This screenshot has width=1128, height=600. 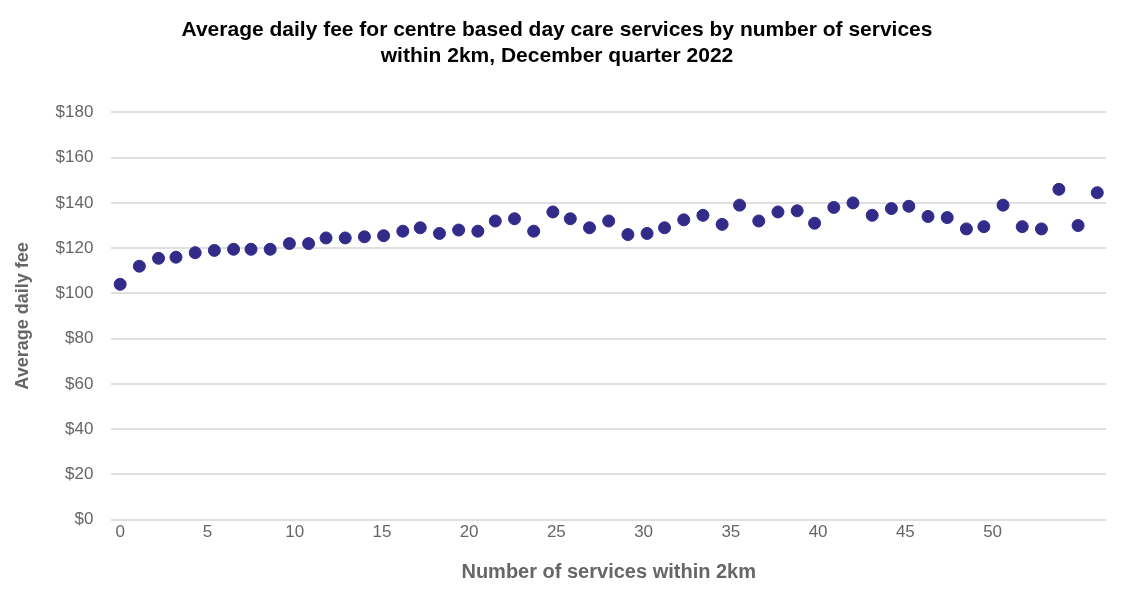 What do you see at coordinates (74, 112) in the screenshot?
I see `y-tick-label: $180` at bounding box center [74, 112].